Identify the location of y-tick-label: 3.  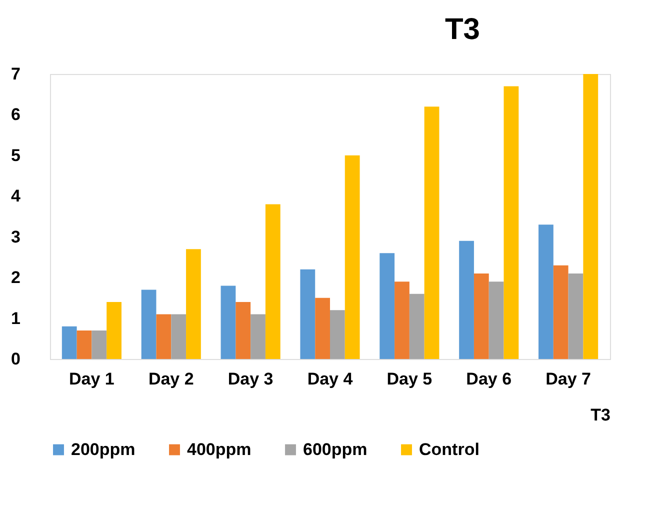
(15, 236).